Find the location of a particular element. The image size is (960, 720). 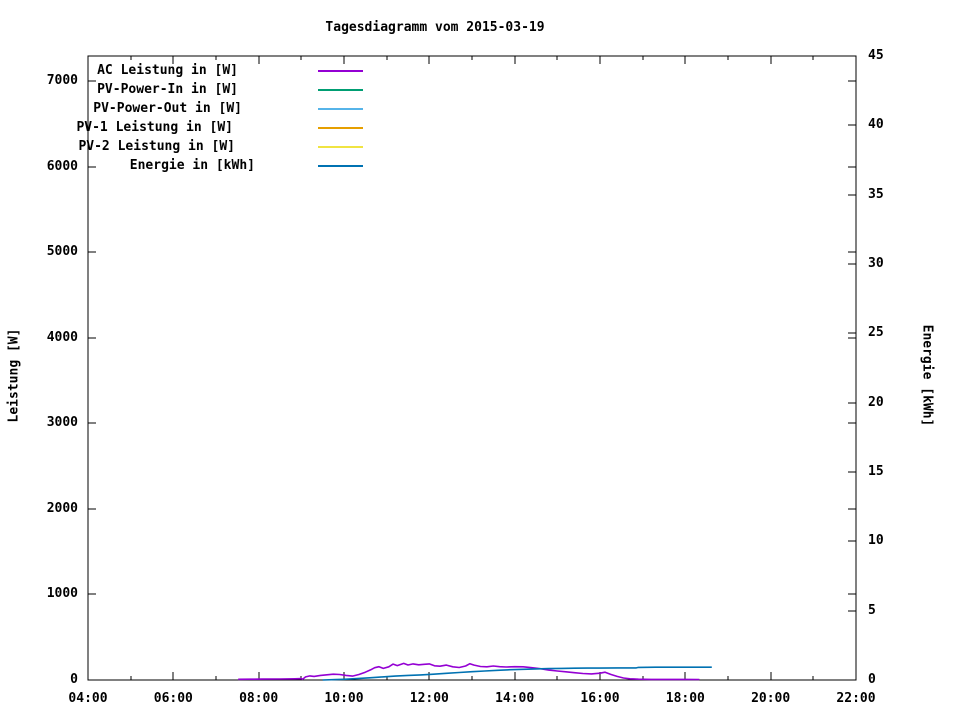

legend-item-energie: Energie in [kWh] is located at coordinates (192, 165).